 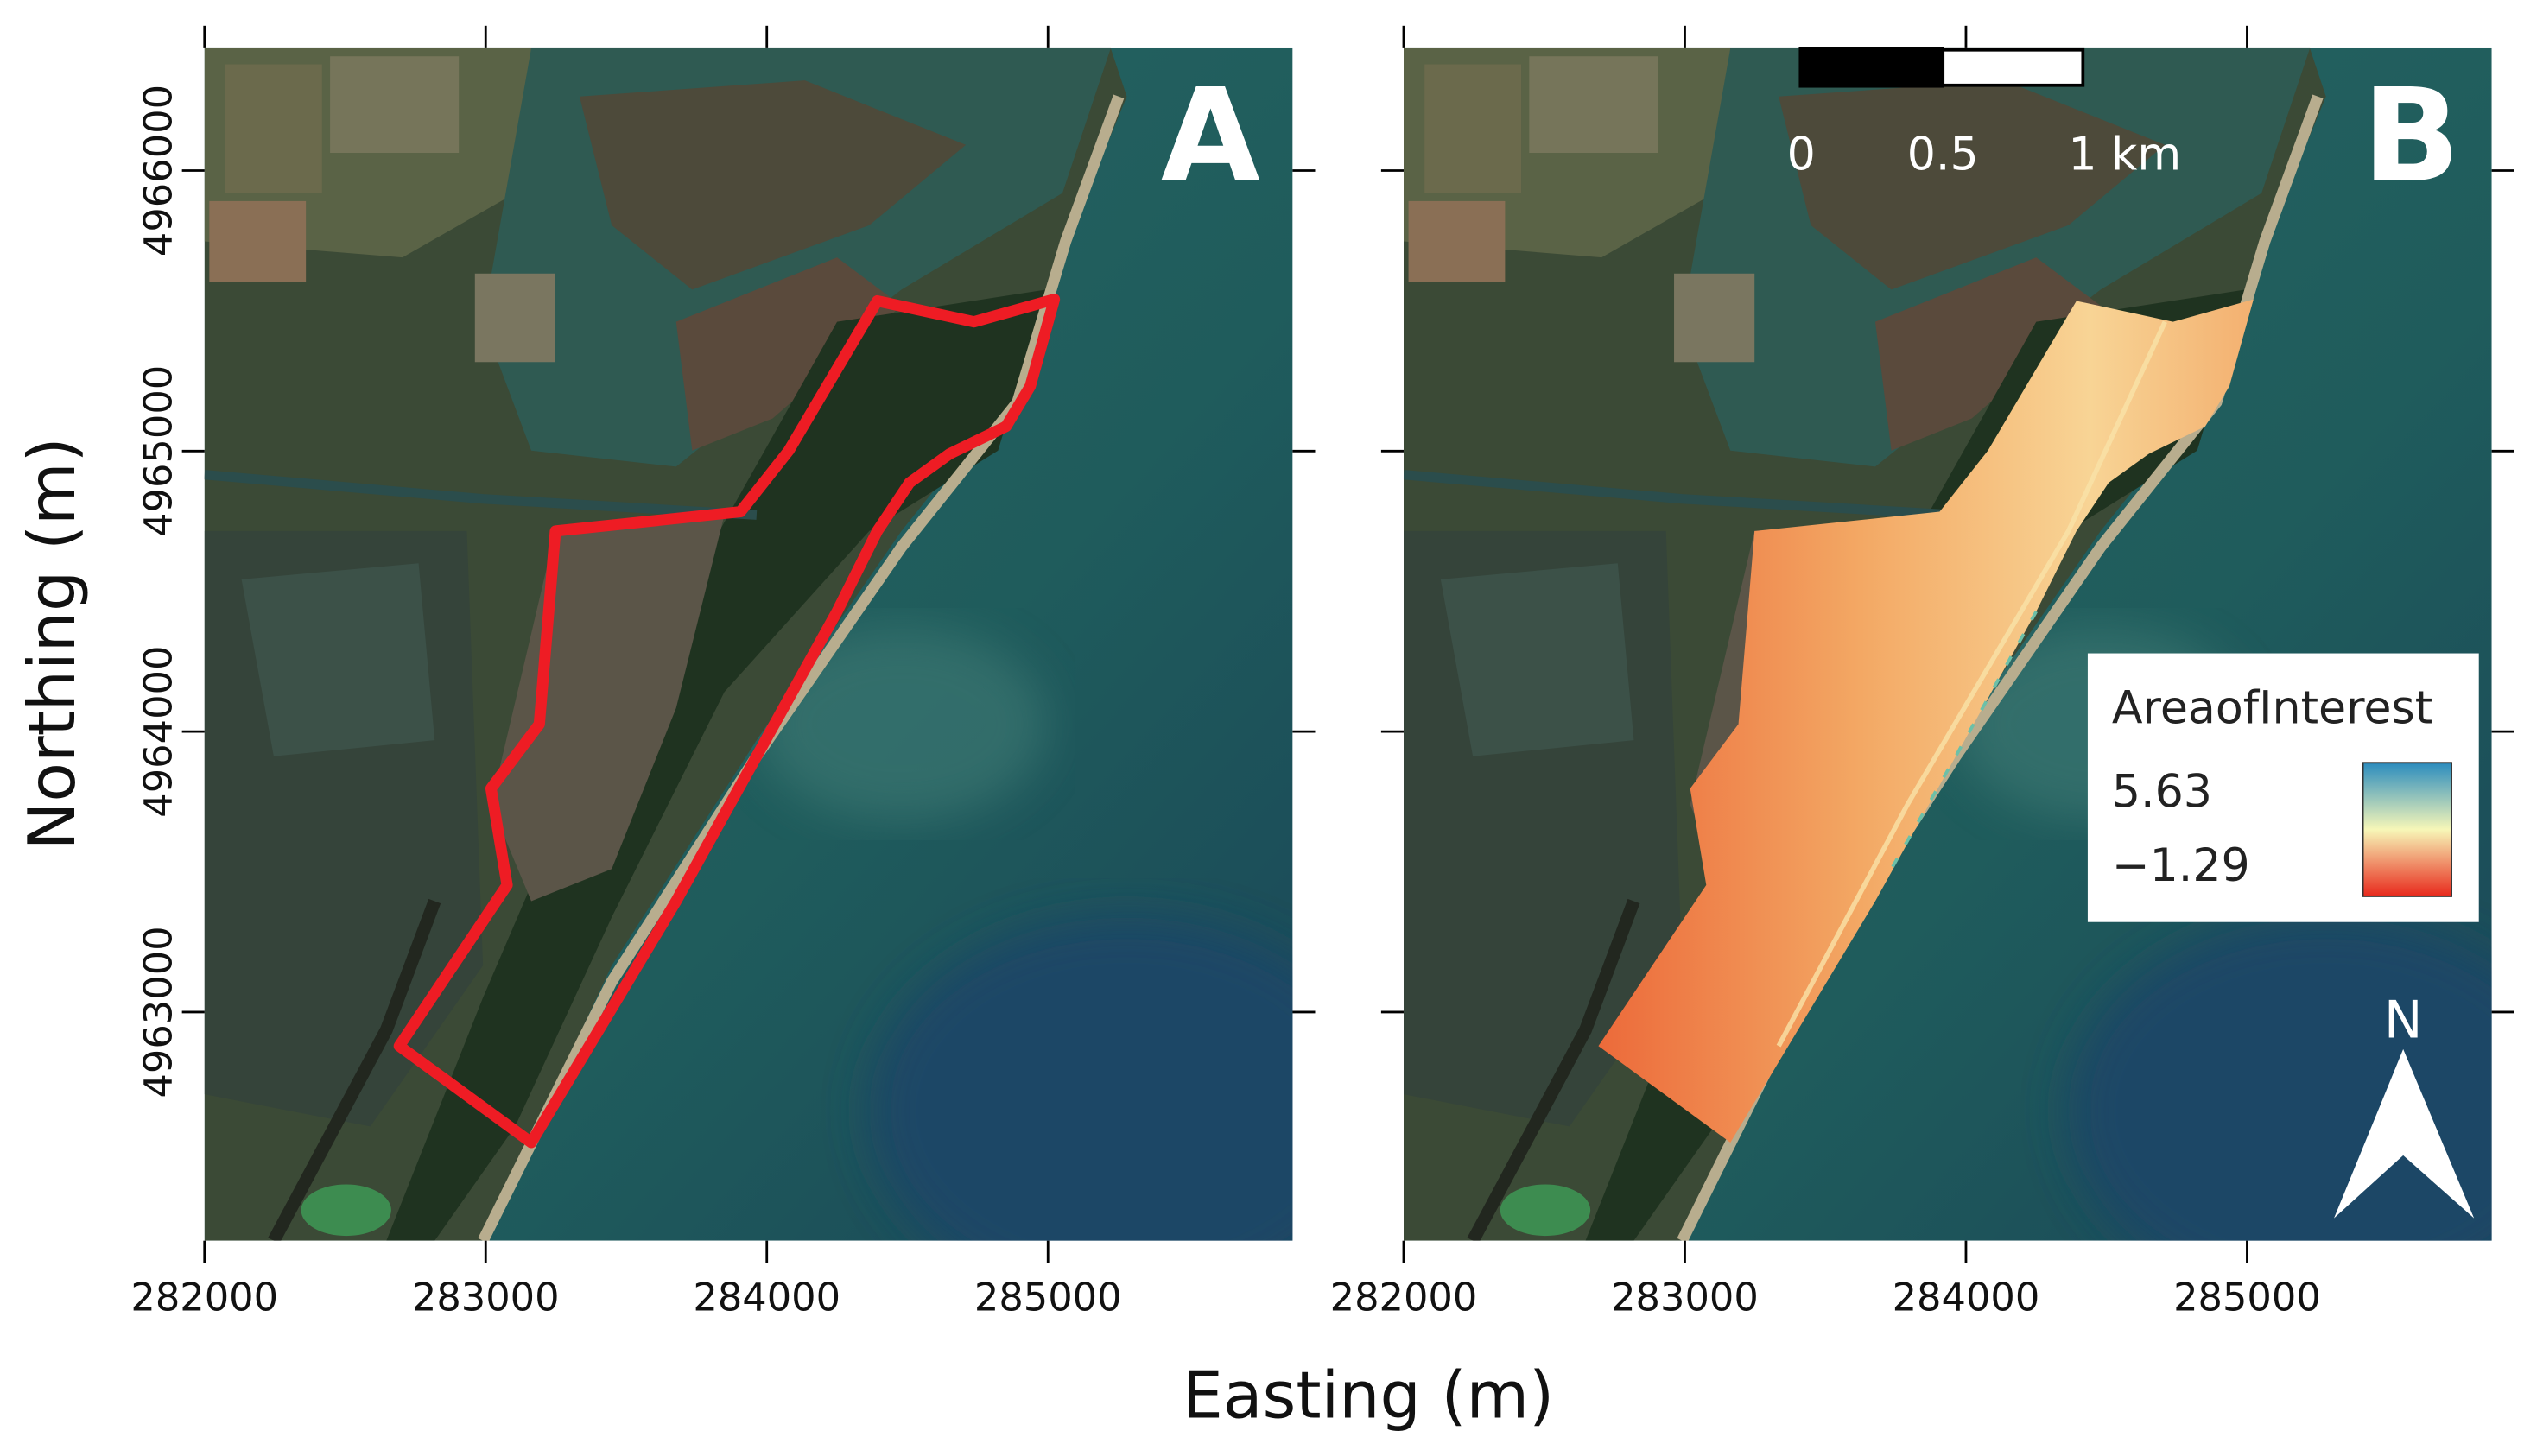 I want to click on scale-bar-label: 0, so click(x=1801, y=155).